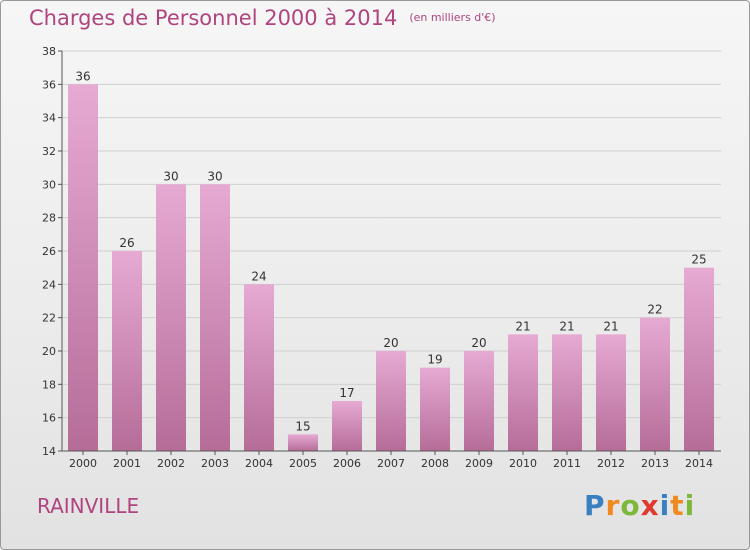  I want to click on y-tick-label: 16, so click(49, 418).